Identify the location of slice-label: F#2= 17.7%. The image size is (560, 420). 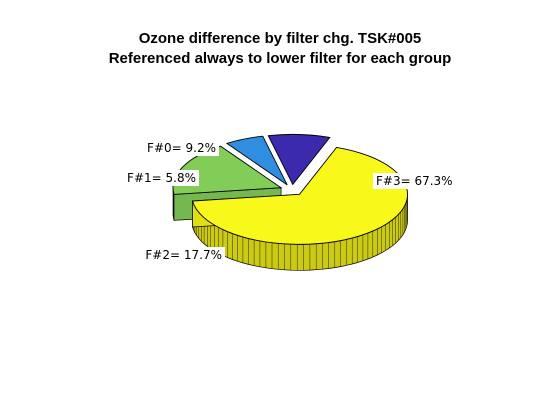
(183, 255).